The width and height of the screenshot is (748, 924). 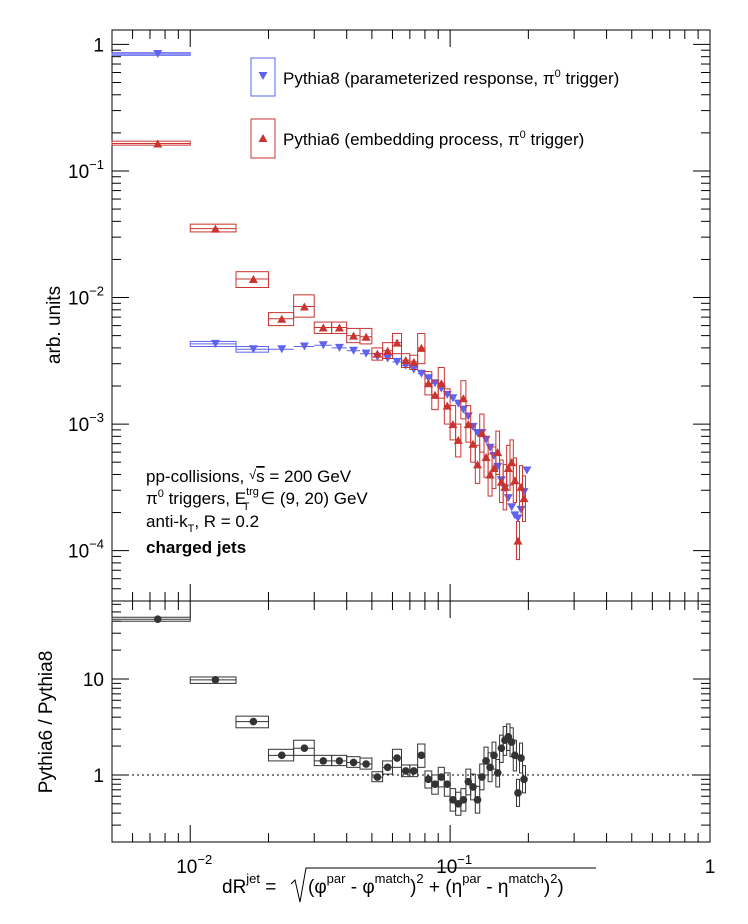 I want to click on top-y-tick-label: 10⁻³, so click(x=86, y=423).